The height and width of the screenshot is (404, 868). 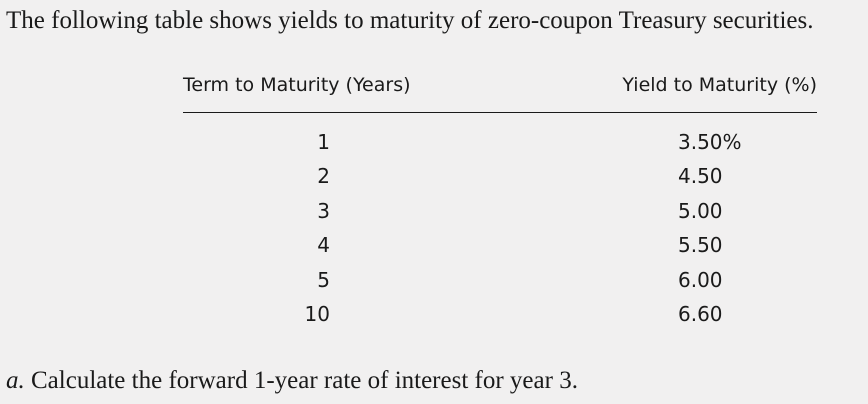 What do you see at coordinates (323, 210) in the screenshot?
I see `term-cell: 3` at bounding box center [323, 210].